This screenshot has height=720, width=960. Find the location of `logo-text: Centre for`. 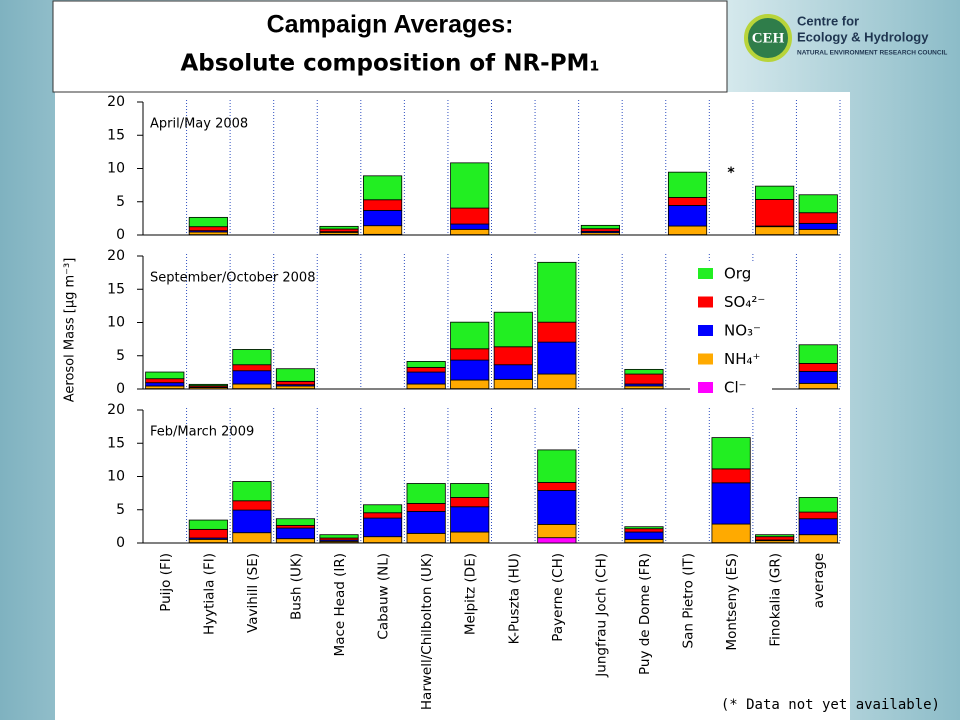

logo-text: Centre for is located at coordinates (828, 20).